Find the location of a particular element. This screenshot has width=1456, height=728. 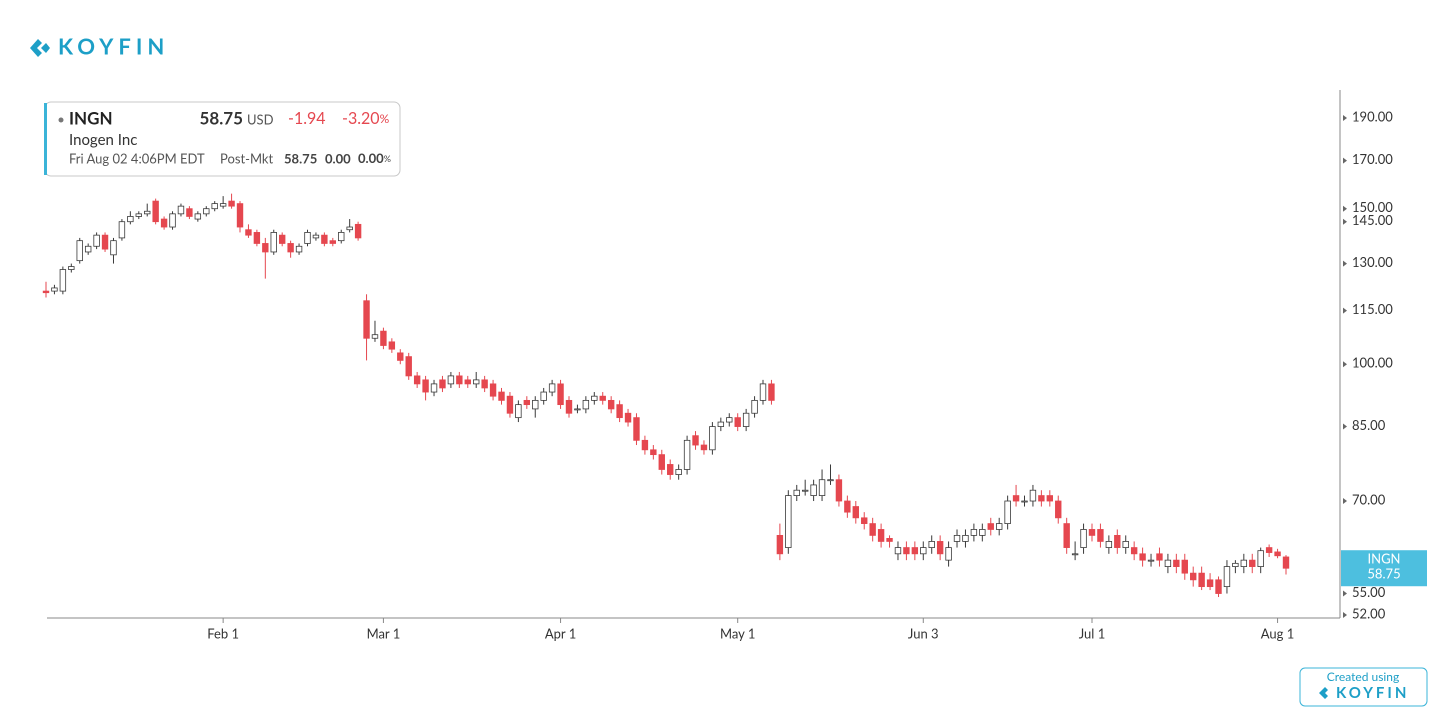

y-tick-label: 115.00 is located at coordinates (1372, 309).